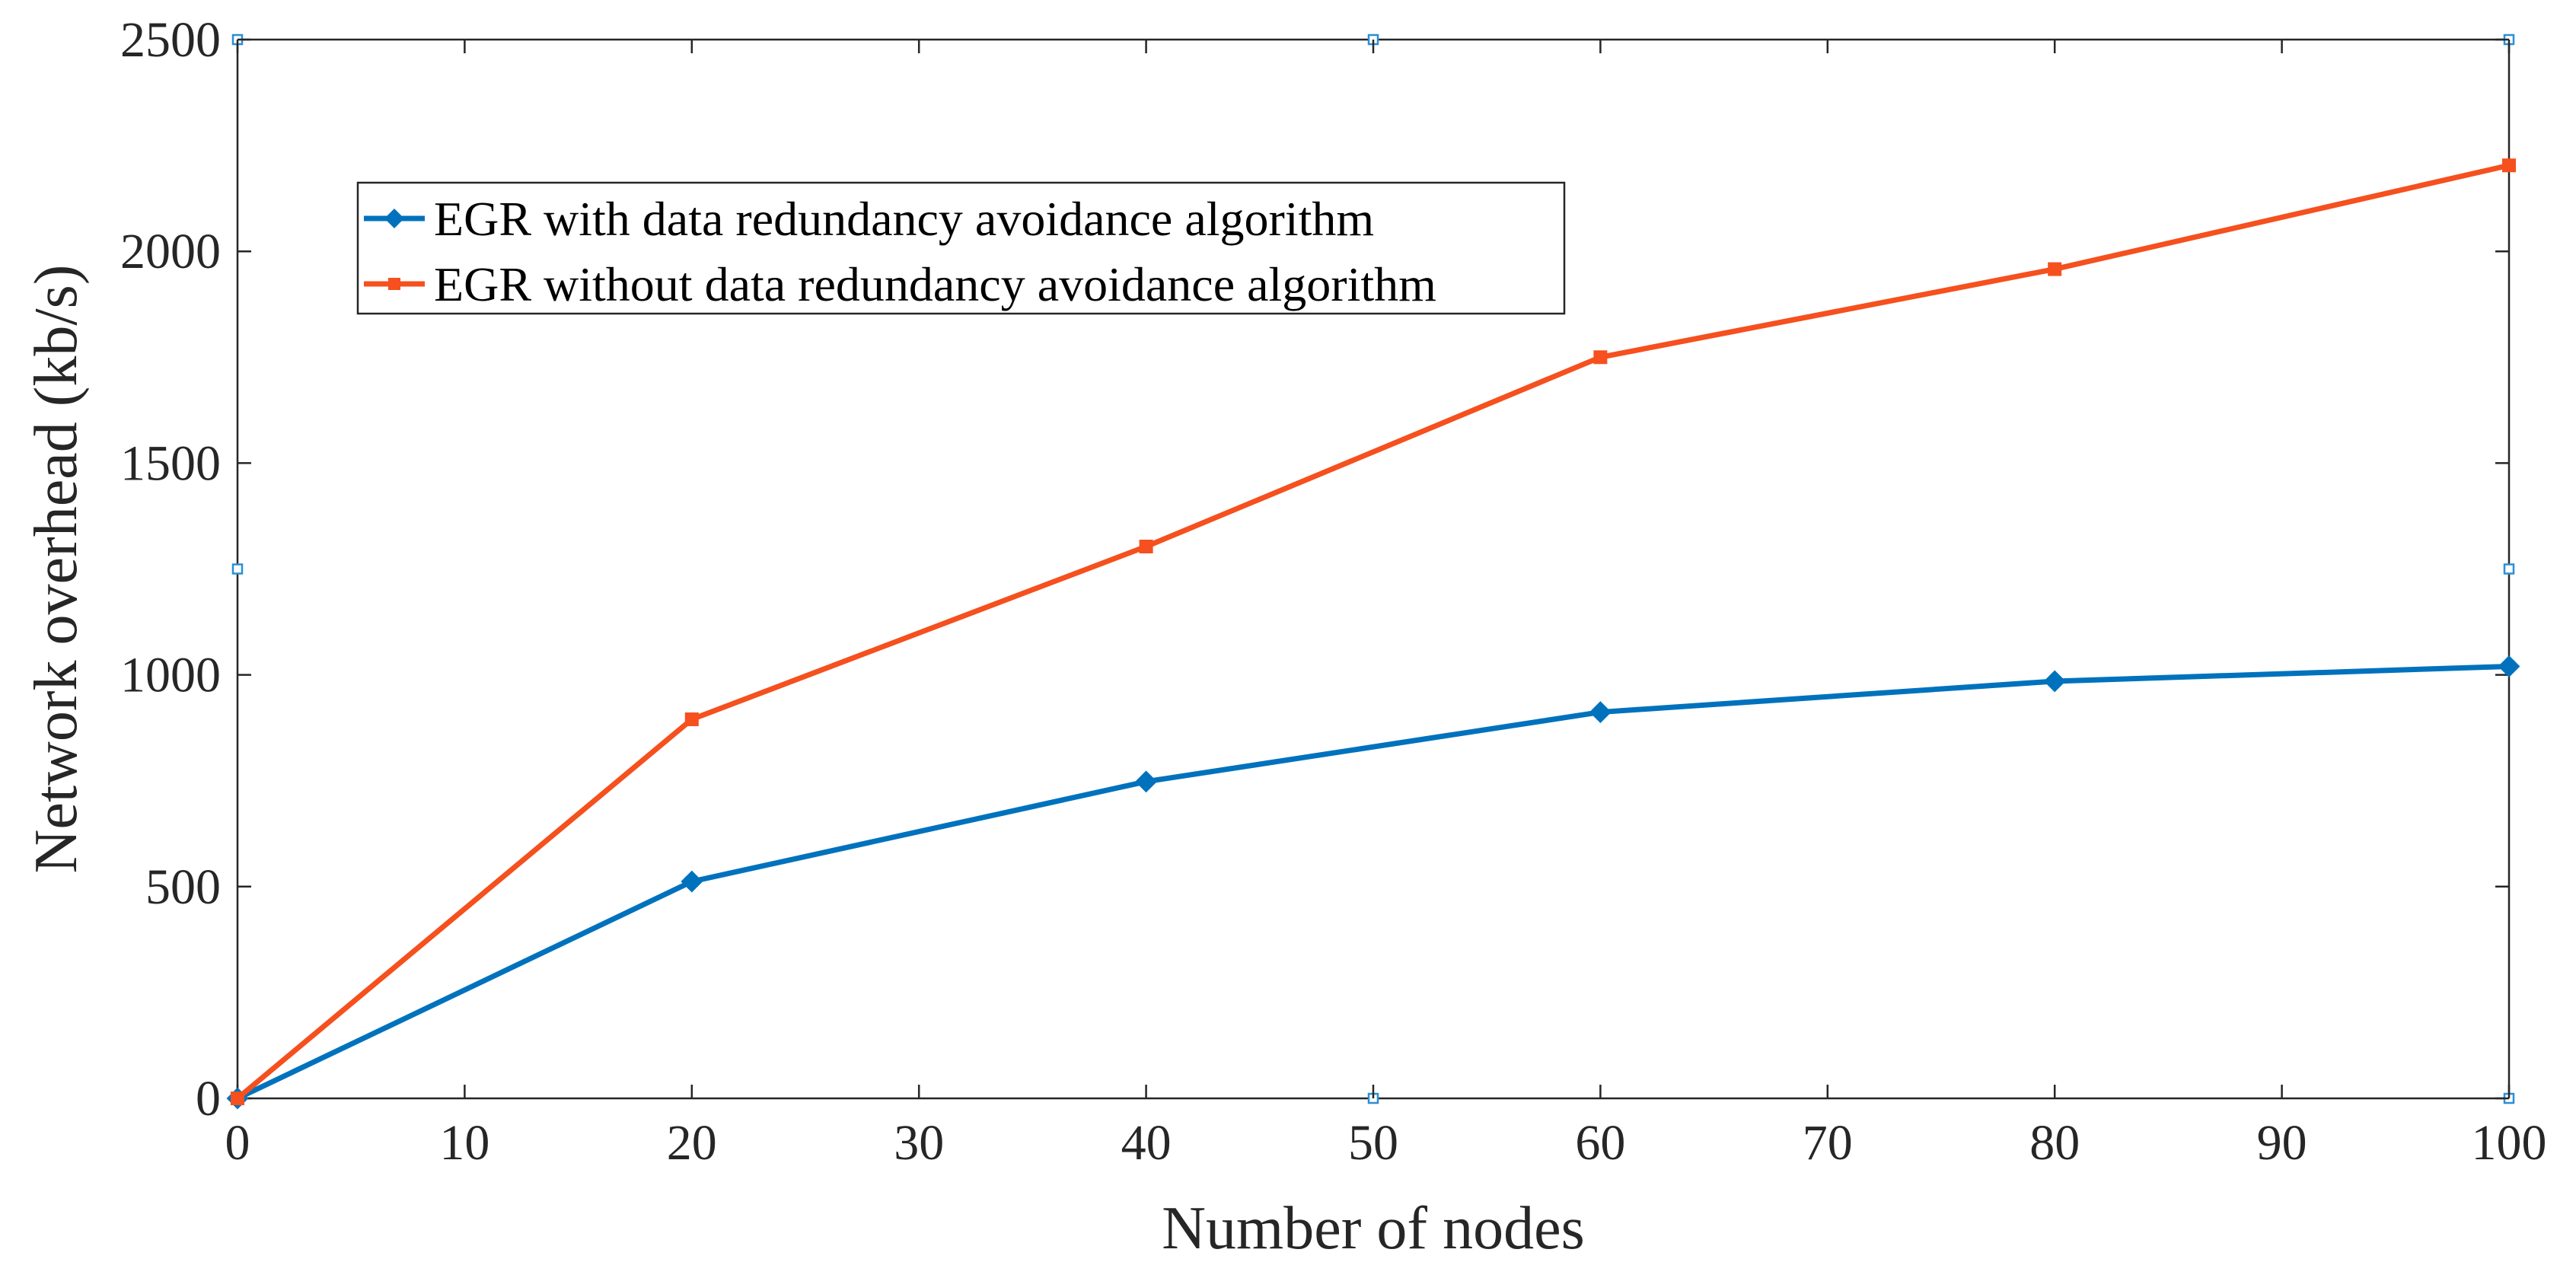  Describe the element at coordinates (170, 463) in the screenshot. I see `y-tick-label: 1500` at that location.